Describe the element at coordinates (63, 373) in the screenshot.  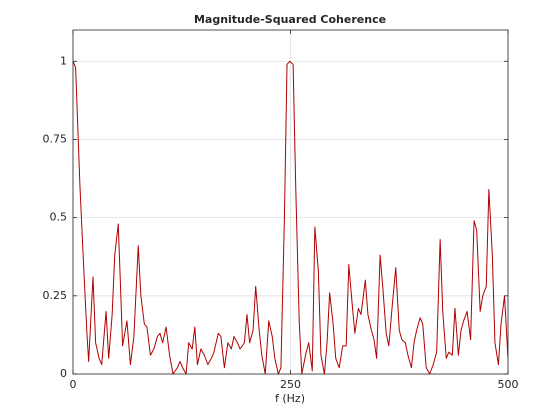
I see `y-tick-label: 0` at that location.